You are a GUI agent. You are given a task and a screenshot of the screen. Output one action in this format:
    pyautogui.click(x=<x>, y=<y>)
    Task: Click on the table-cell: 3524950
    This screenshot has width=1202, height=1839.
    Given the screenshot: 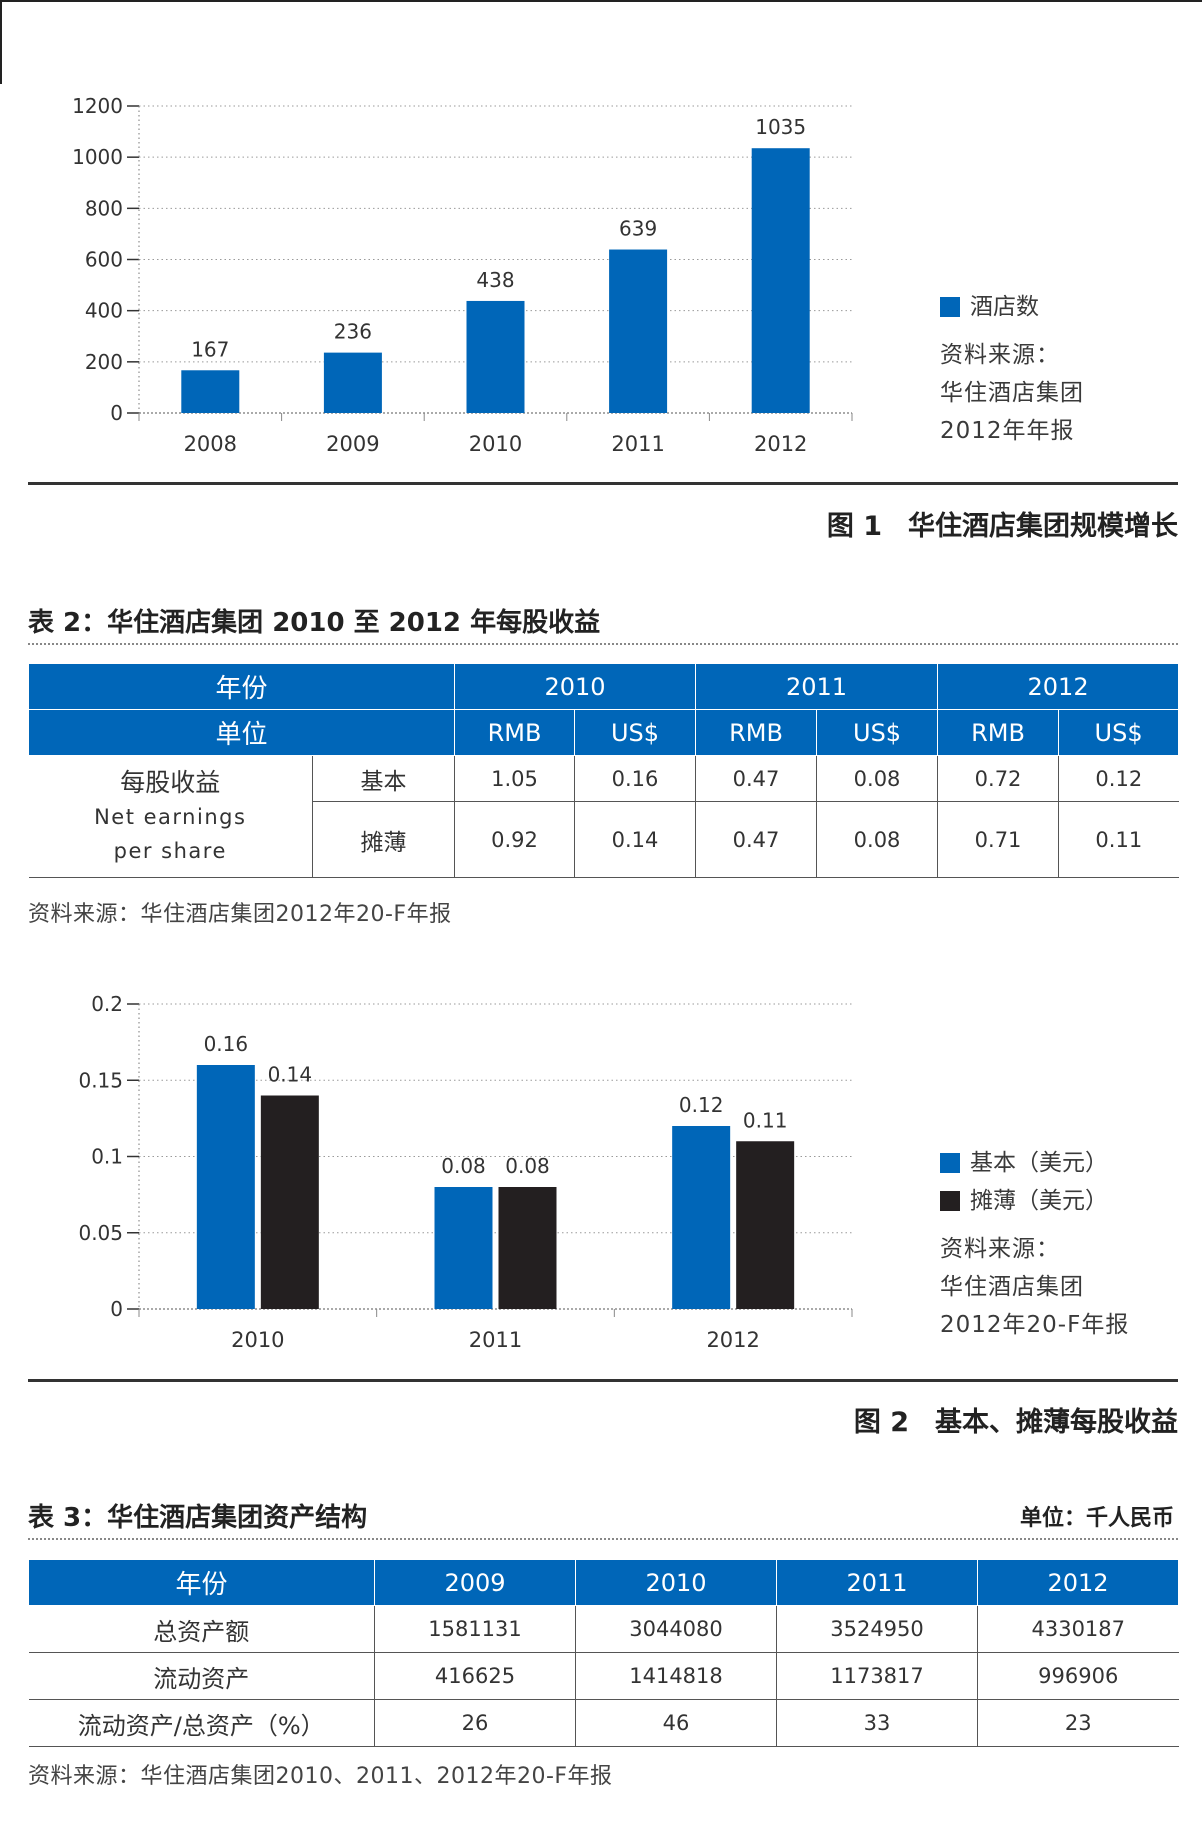 What is the action you would take?
    pyautogui.click(x=877, y=1629)
    